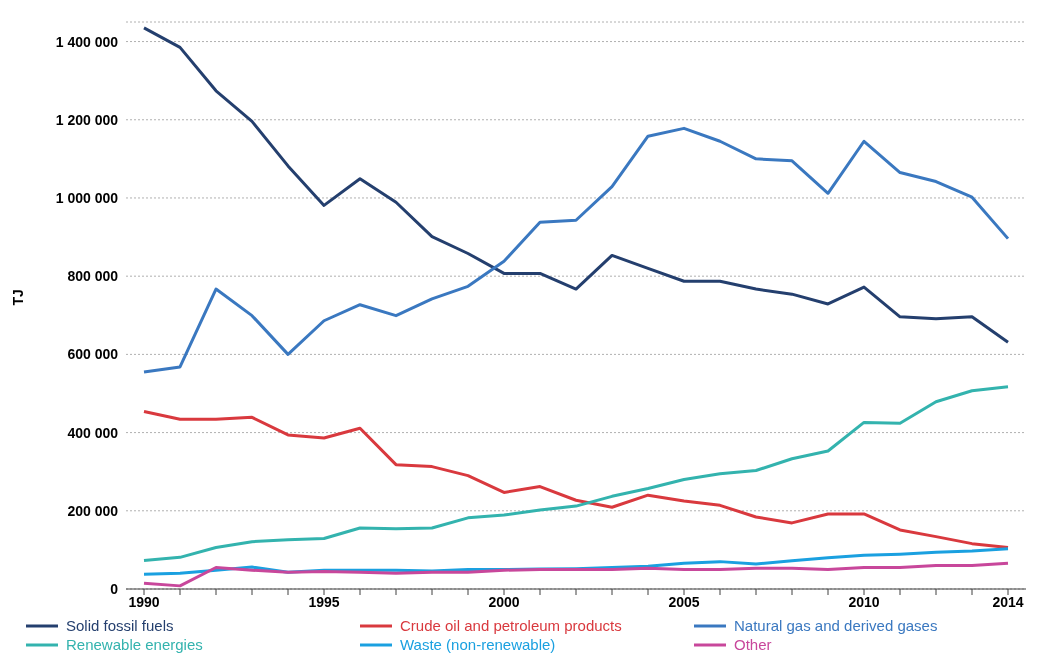  I want to click on legend-label: Waste (non-renewable), so click(478, 644).